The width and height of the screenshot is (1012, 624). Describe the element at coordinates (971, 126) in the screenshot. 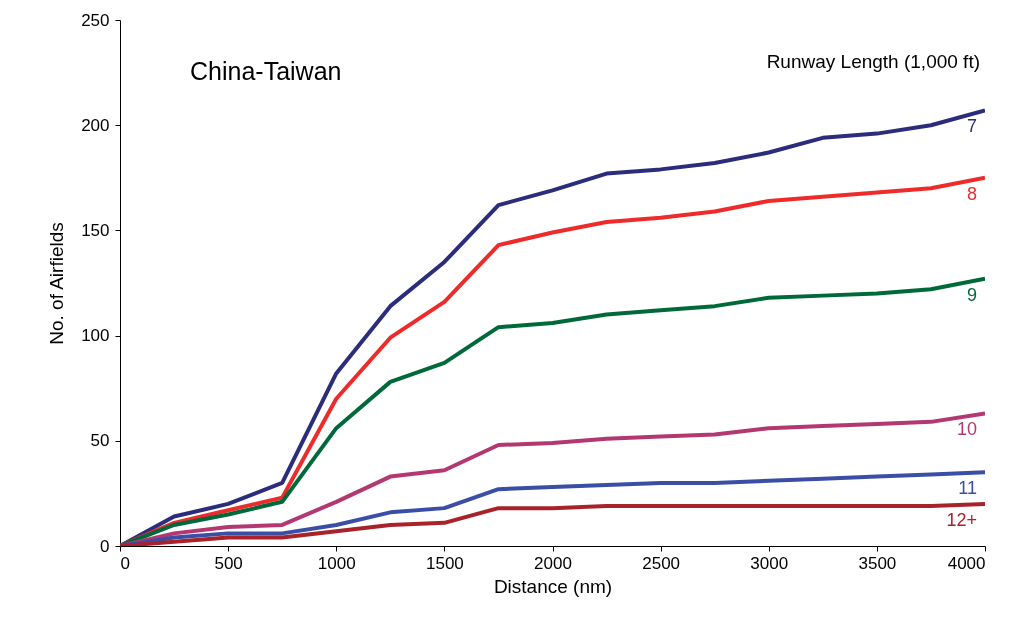

I see `series-label: 7` at that location.